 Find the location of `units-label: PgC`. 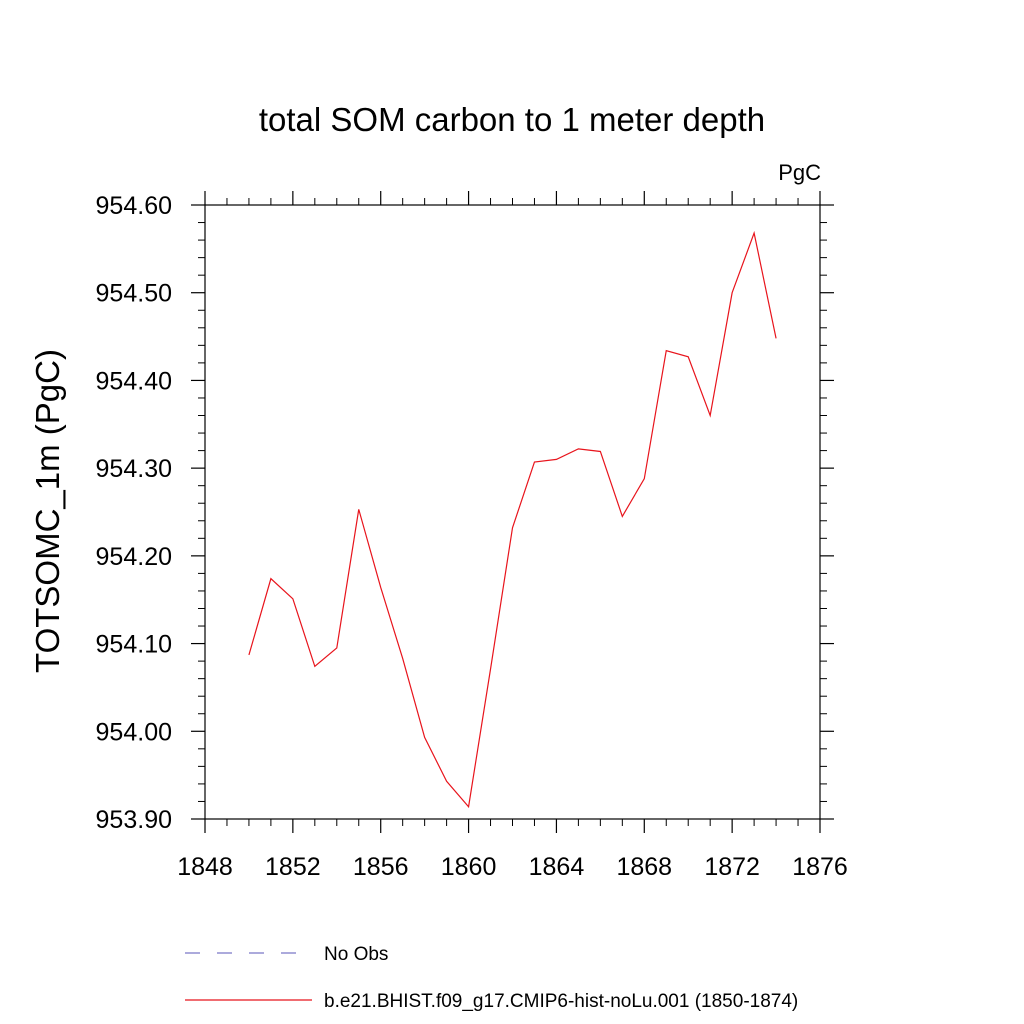

units-label: PgC is located at coordinates (799, 172).